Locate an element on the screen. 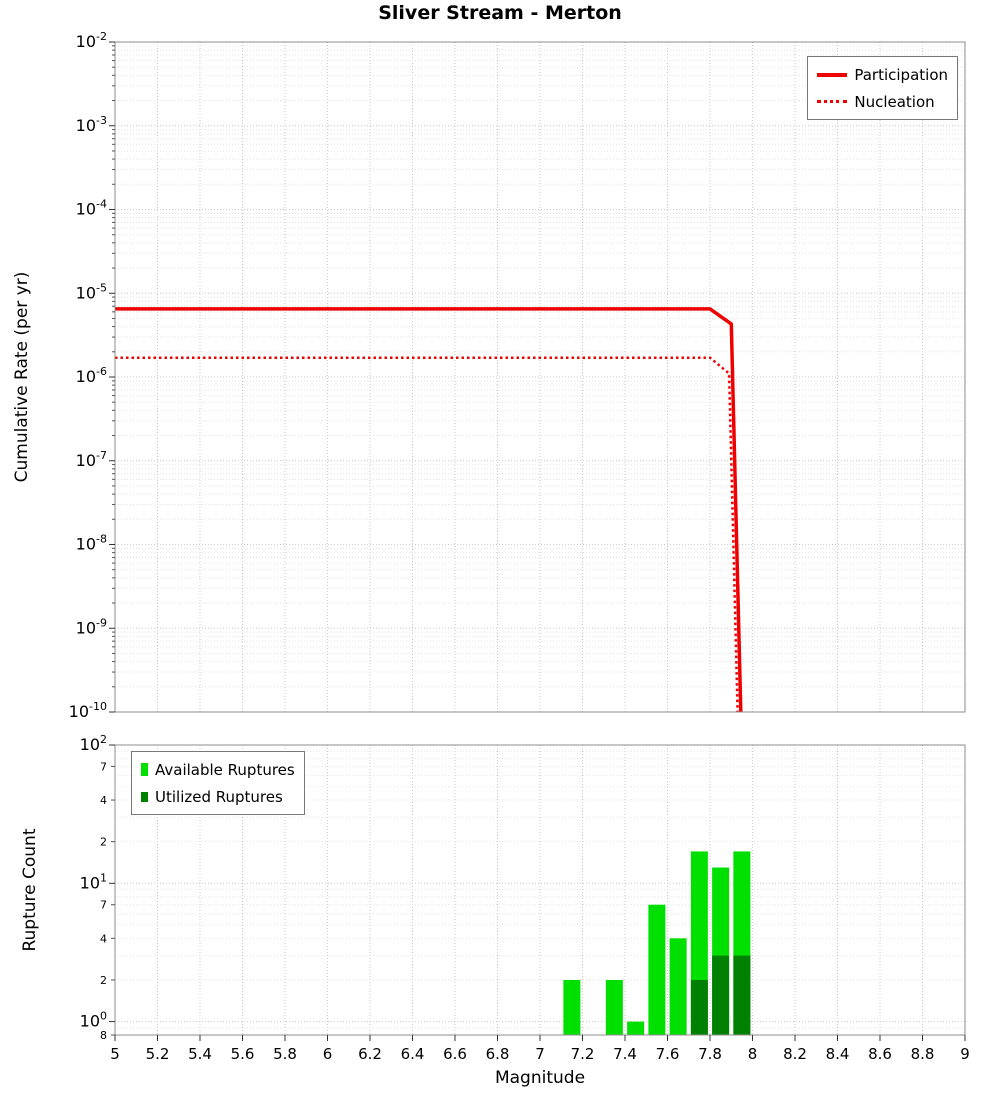 This screenshot has width=1000, height=1100. rate-y-tick-label: 10⁻² is located at coordinates (91, 40).